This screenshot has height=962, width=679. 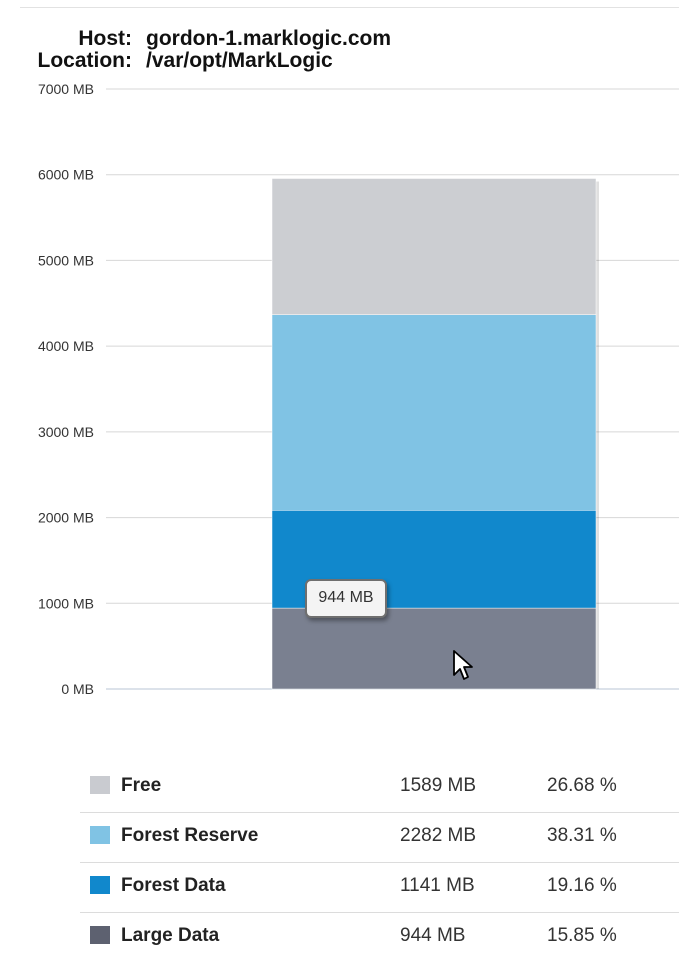 What do you see at coordinates (463, 665) in the screenshot?
I see `mouse-cursor-icon` at bounding box center [463, 665].